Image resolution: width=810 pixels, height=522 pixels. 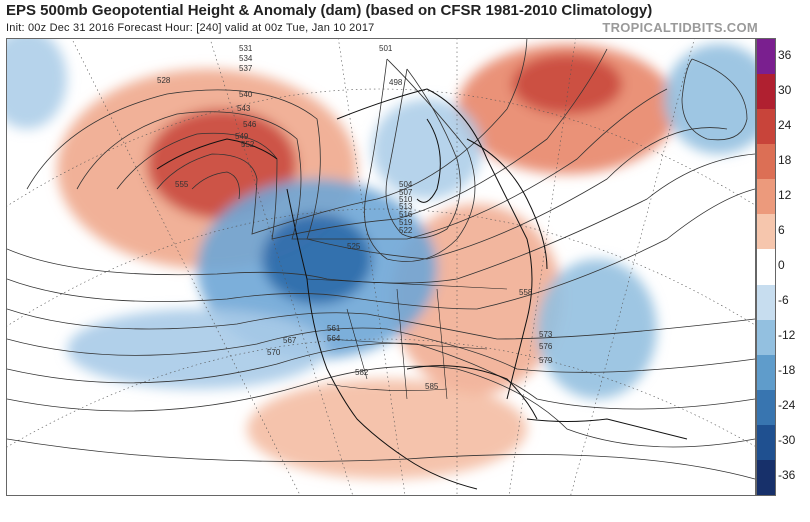 What do you see at coordinates (406, 214) in the screenshot?
I see `contour-label: 516` at bounding box center [406, 214].